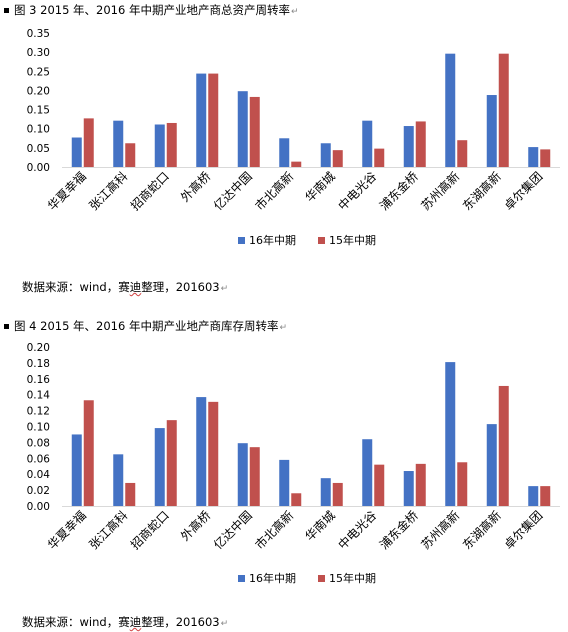  I want to click on bullet-icon, so click(6, 10).